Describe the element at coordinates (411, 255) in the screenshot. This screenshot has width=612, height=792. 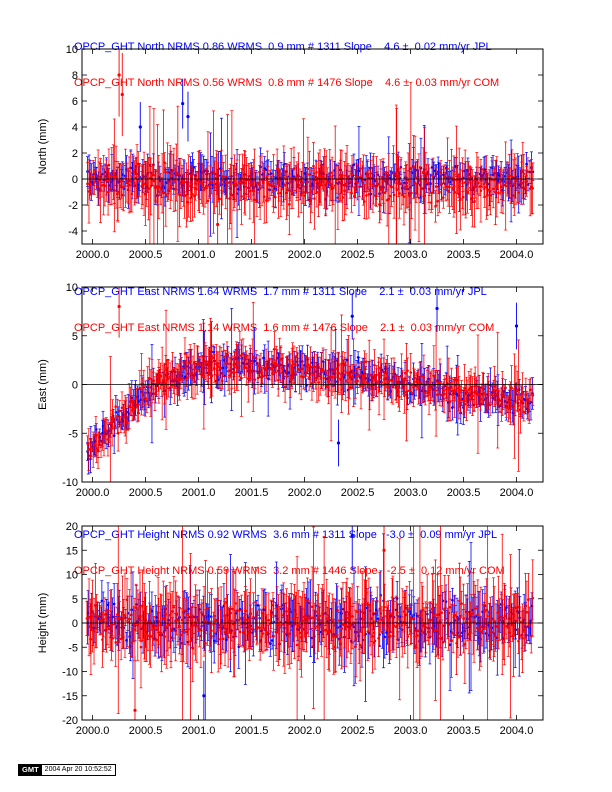
I see `north-xtick-label: 2003.0` at that location.